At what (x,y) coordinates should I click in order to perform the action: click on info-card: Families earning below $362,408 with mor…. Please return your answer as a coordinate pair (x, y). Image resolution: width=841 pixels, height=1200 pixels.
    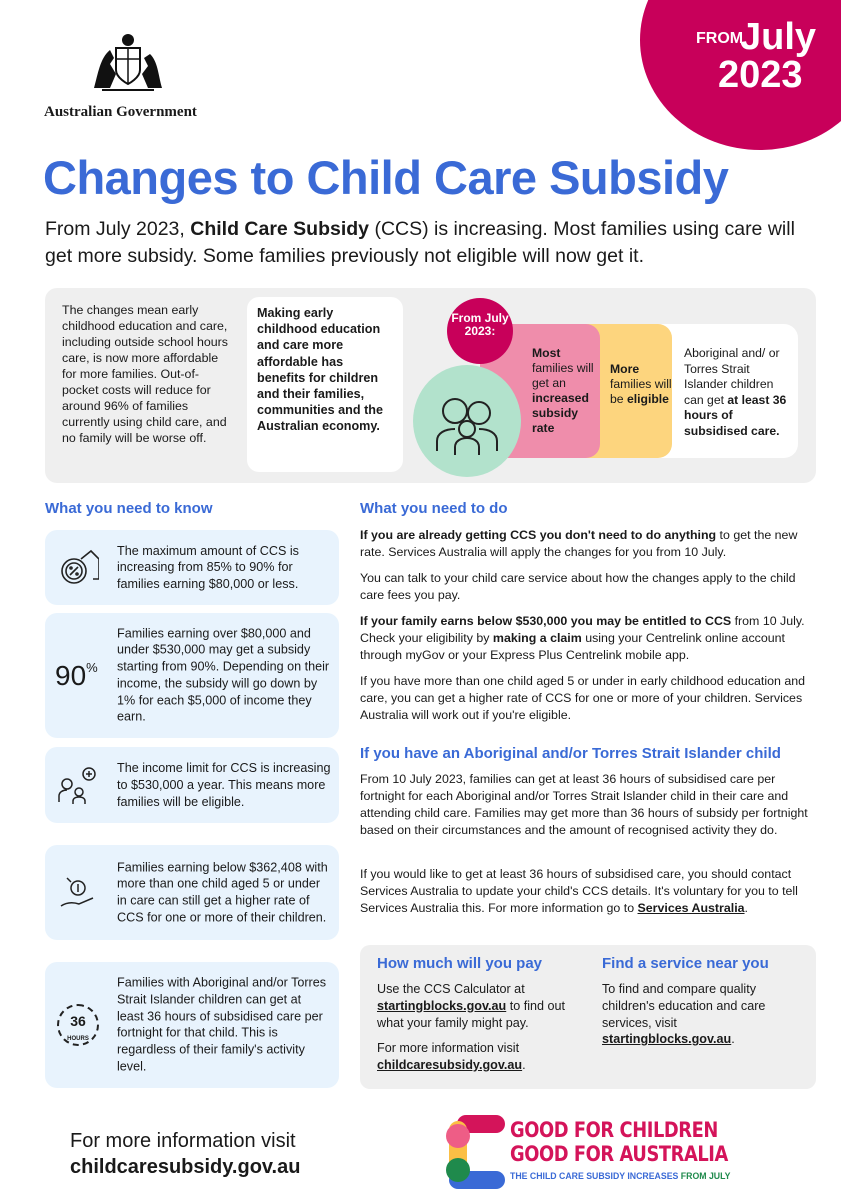
    Looking at the image, I should click on (192, 892).